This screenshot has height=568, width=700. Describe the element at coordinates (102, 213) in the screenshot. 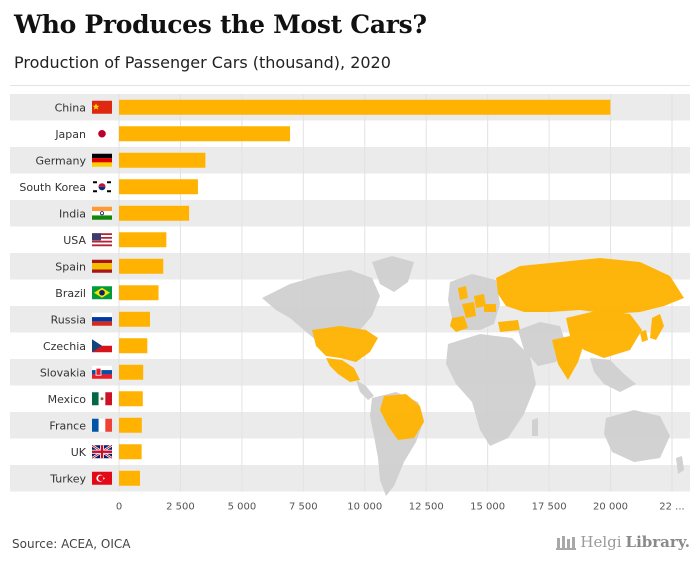

I see `flag-india-icon` at that location.